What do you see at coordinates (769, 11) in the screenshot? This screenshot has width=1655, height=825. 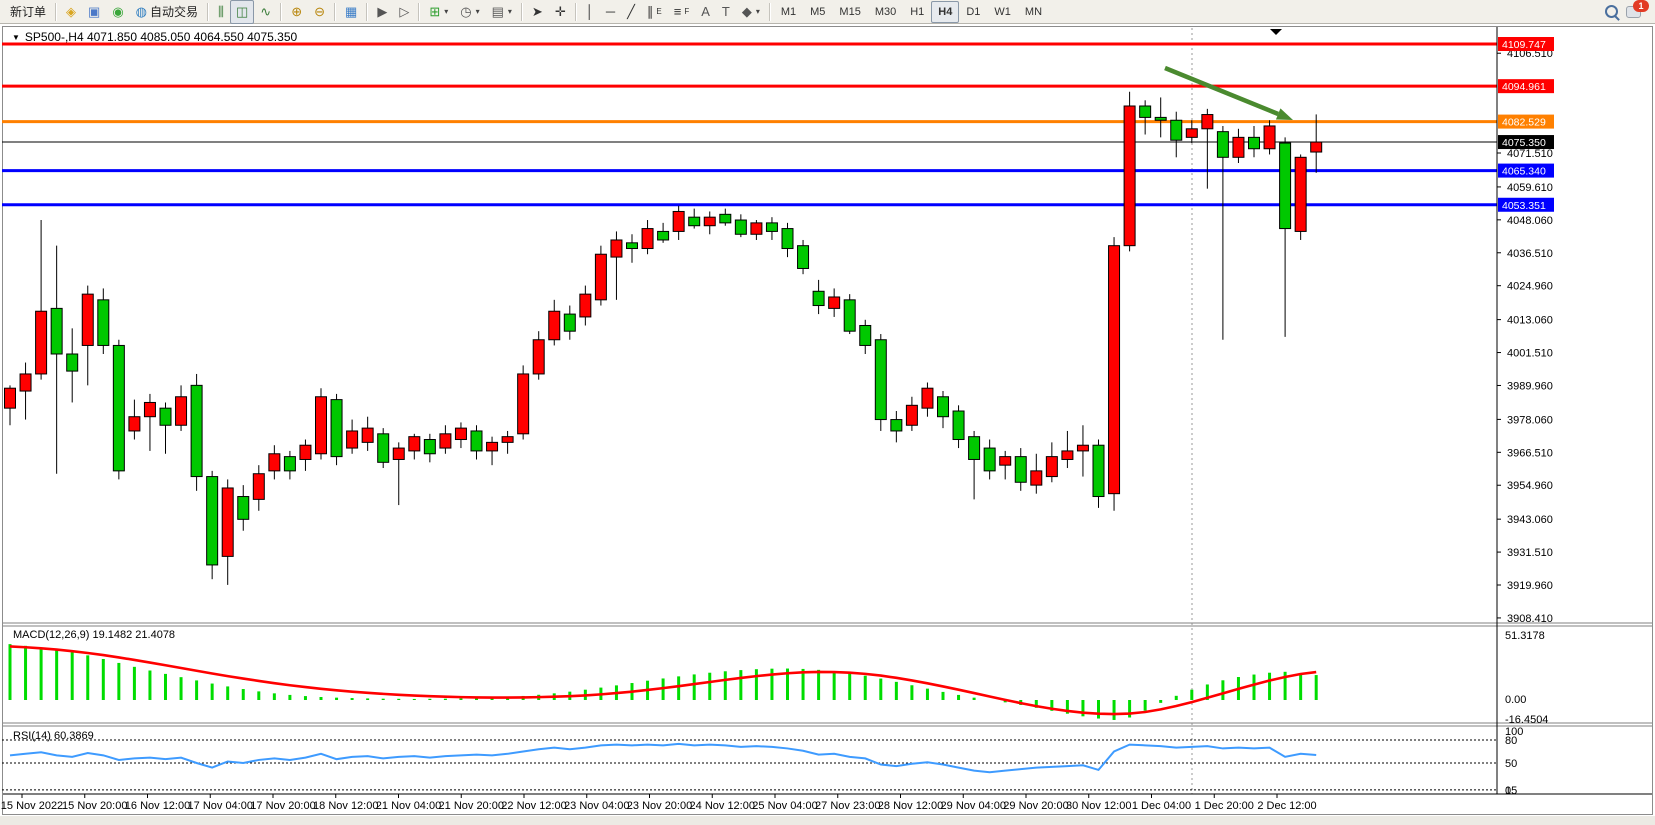 I see `toolbar-separator` at bounding box center [769, 11].